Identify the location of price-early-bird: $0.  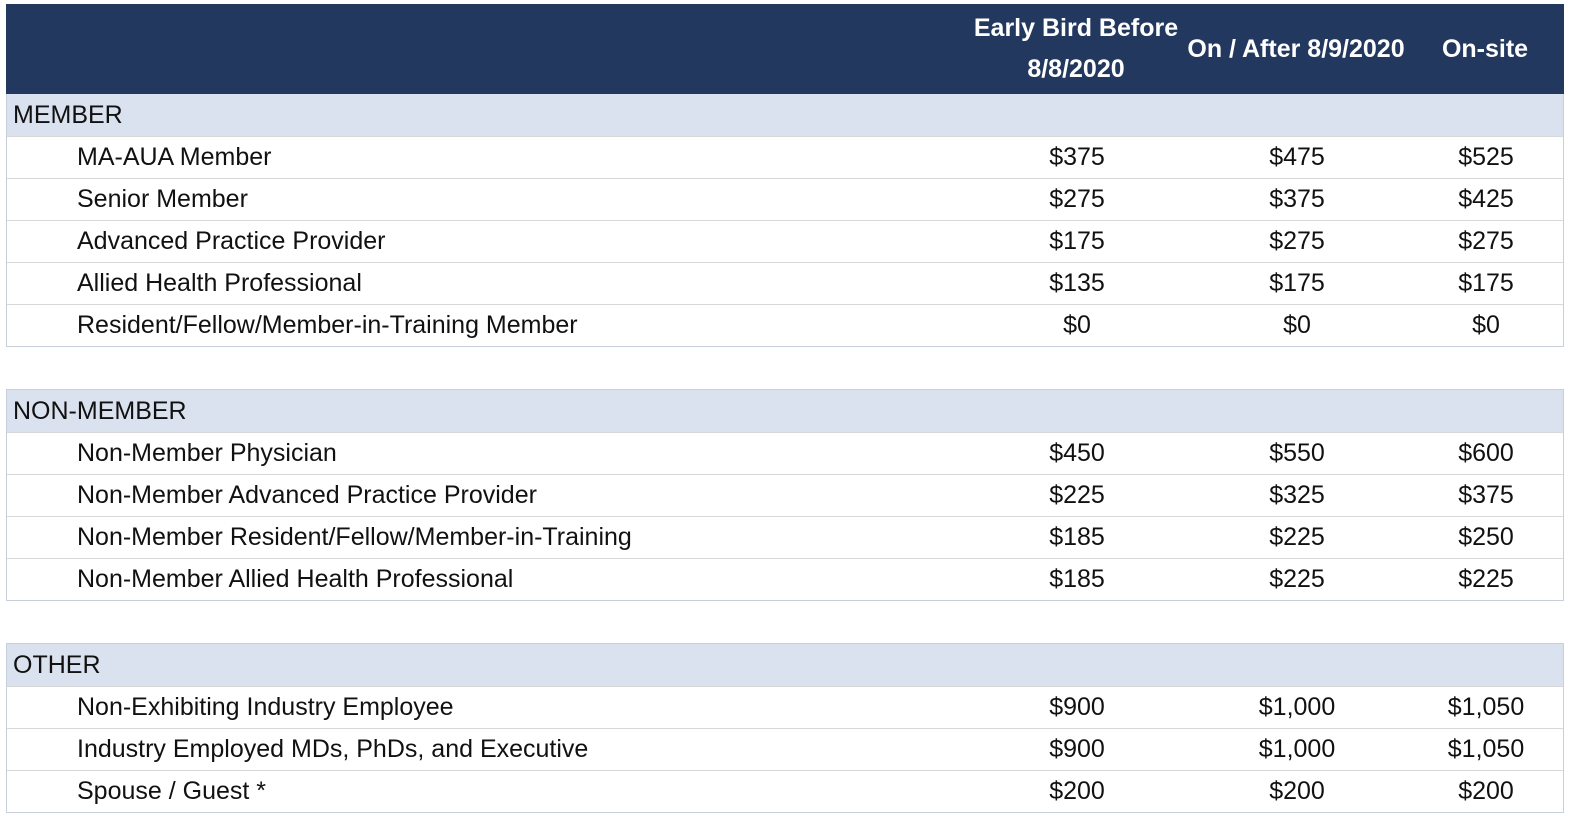
(1077, 325).